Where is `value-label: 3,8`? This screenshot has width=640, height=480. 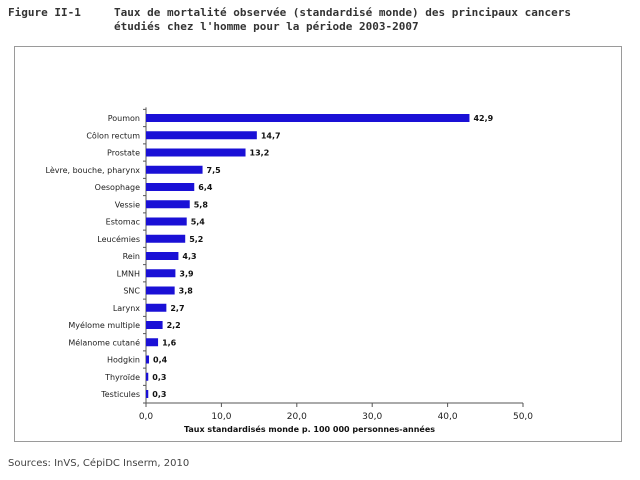 value-label: 3,8 is located at coordinates (186, 291).